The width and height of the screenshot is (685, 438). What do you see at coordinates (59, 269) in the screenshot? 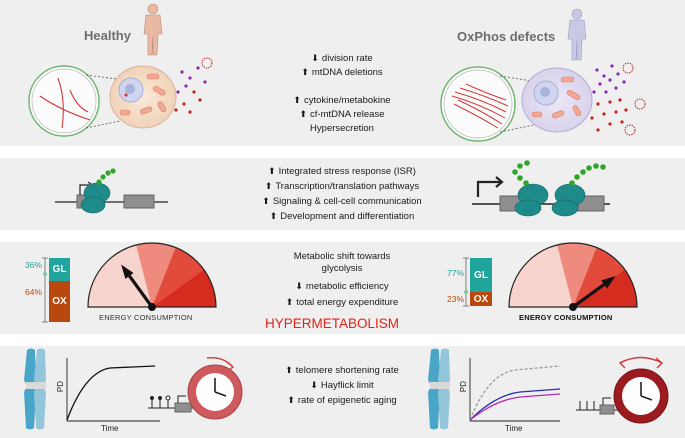
I see `gl-box-left: GL` at bounding box center [59, 269].